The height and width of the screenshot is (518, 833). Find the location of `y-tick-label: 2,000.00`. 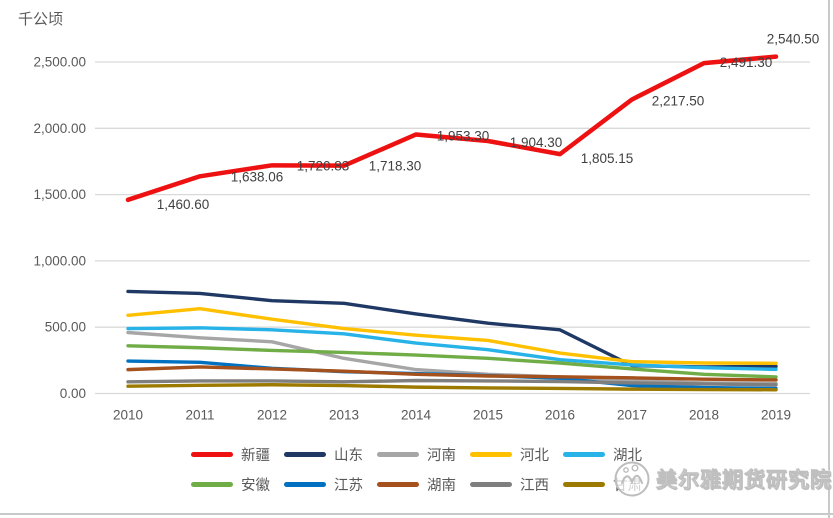

y-tick-label: 2,000.00 is located at coordinates (59, 128).